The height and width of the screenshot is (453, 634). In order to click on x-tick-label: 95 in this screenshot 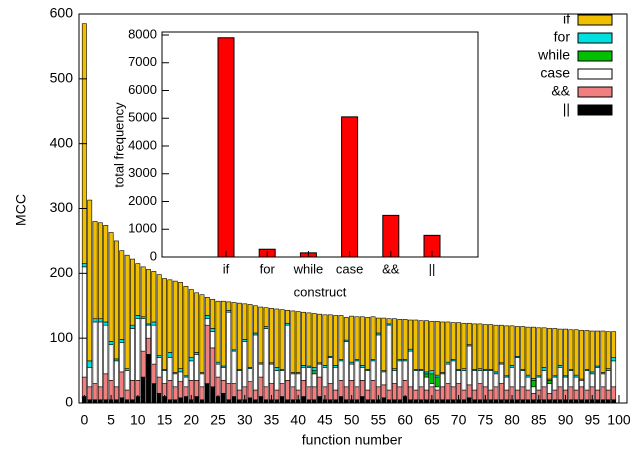, I will do `click(592, 420)`.